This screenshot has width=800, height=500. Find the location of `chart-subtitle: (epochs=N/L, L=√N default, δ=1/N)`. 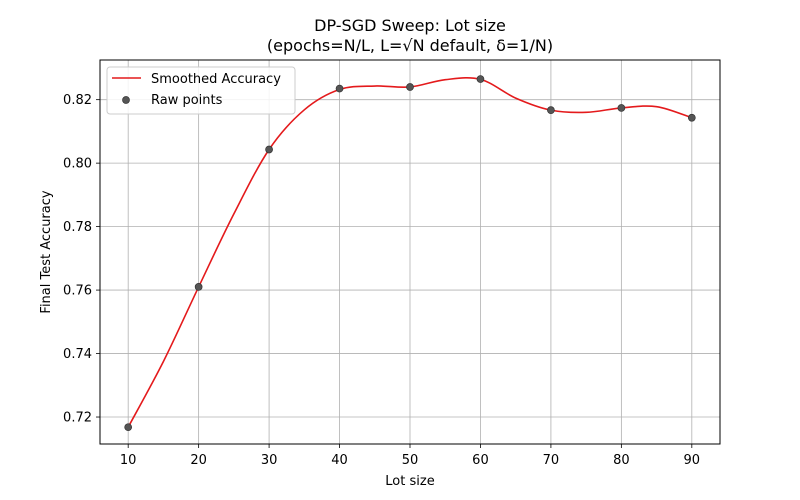

chart-subtitle: (epochs=N/L, L=√N default, δ=1/N) is located at coordinates (410, 45).